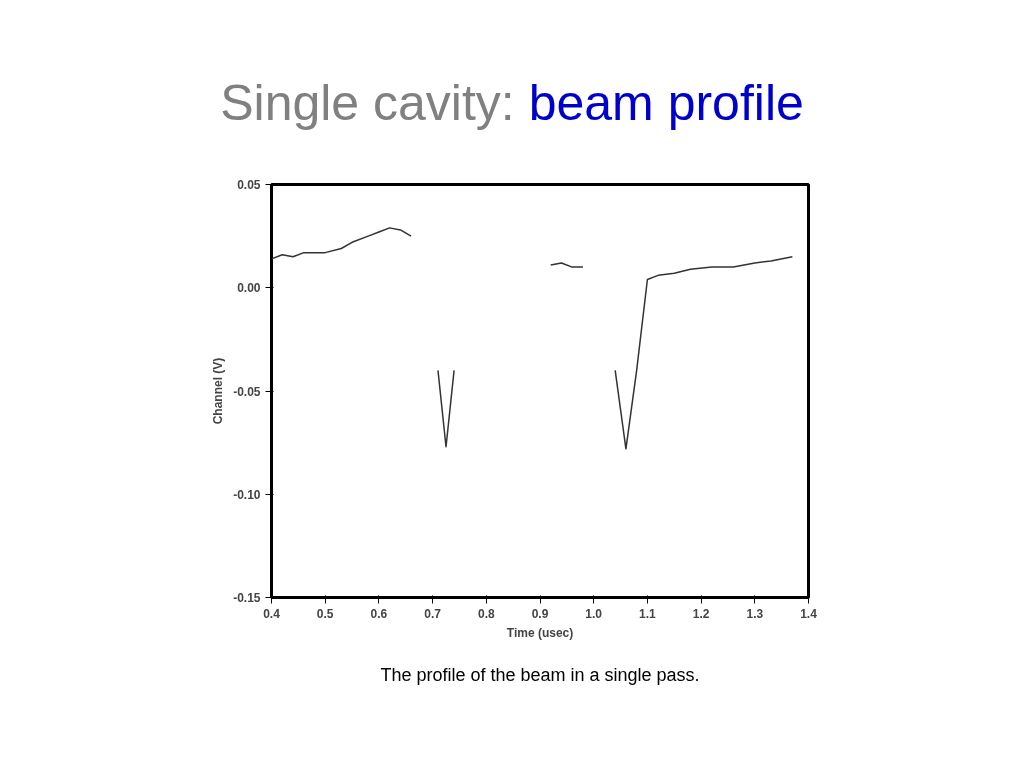 The image size is (1024, 768). Describe the element at coordinates (666, 103) in the screenshot. I see `chart-subtitle: beam profile` at that location.